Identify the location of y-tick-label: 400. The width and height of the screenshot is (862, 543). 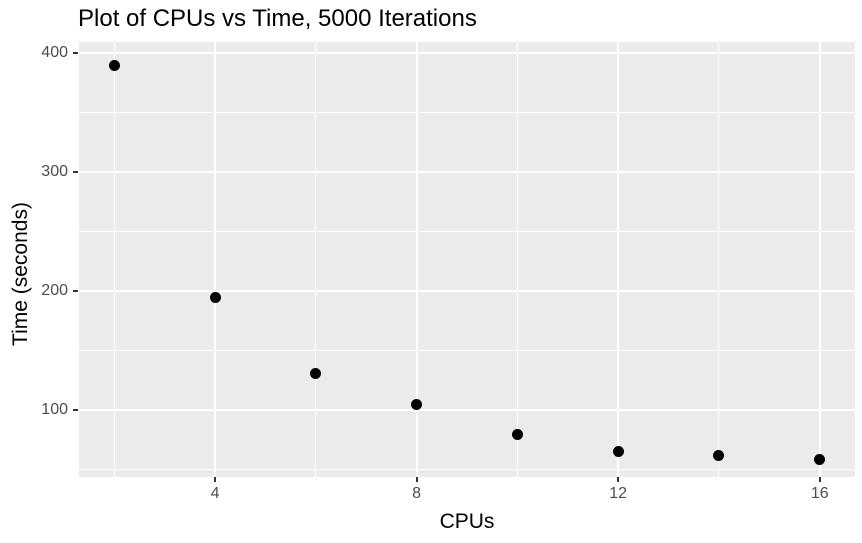
(54, 52).